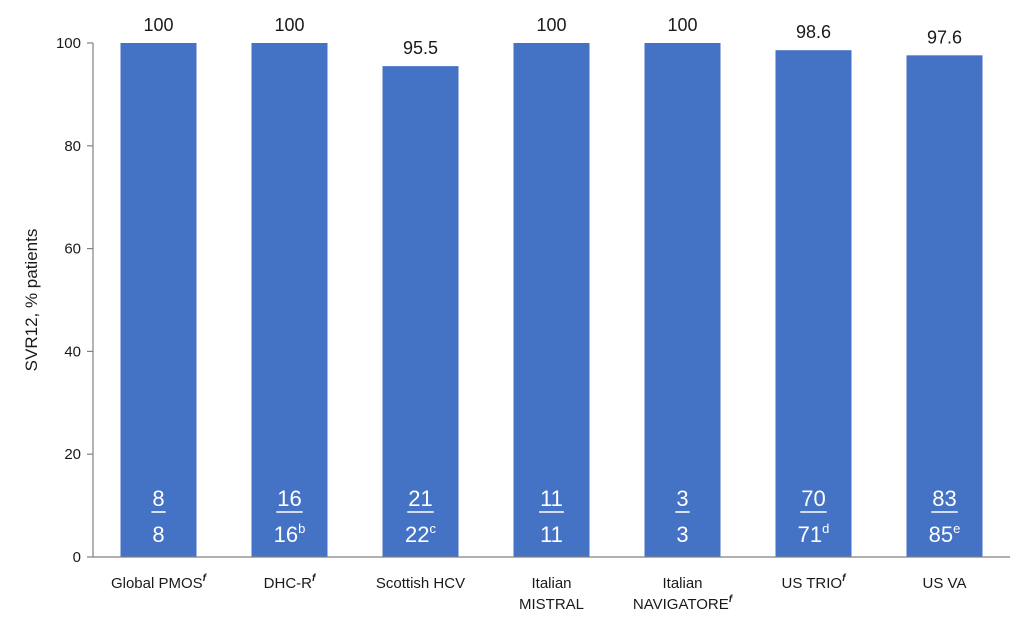 The width and height of the screenshot is (1019, 617). Describe the element at coordinates (75, 300) in the screenshot. I see `y-axis: 0 20 40 60 80 100` at that location.